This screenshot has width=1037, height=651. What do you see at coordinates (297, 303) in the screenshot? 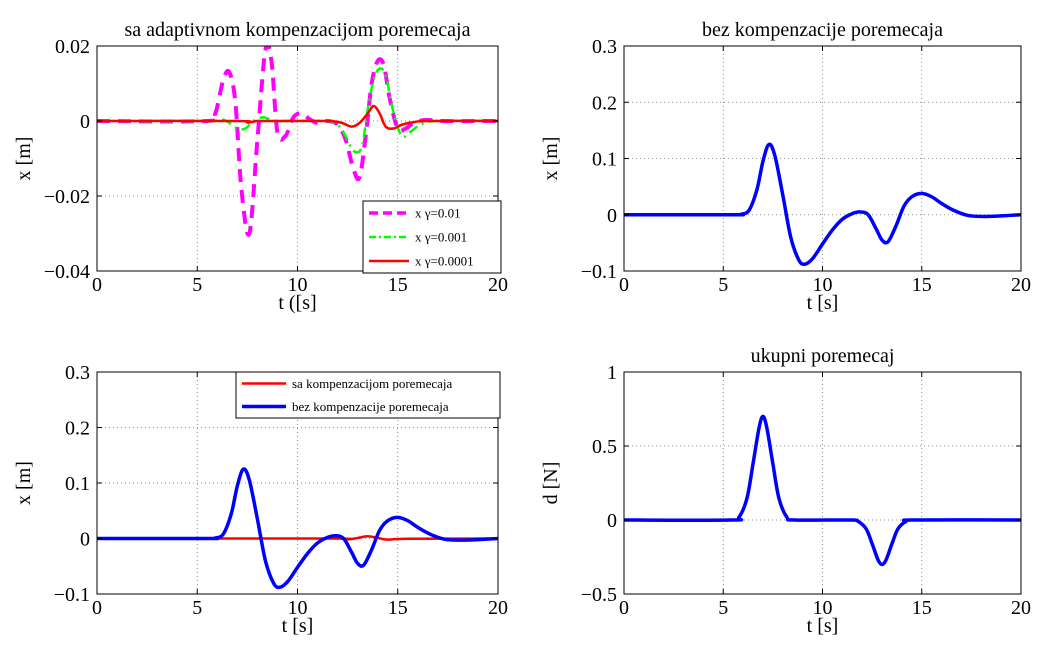
I see `x-axis-label: t ([s]` at bounding box center [297, 303].